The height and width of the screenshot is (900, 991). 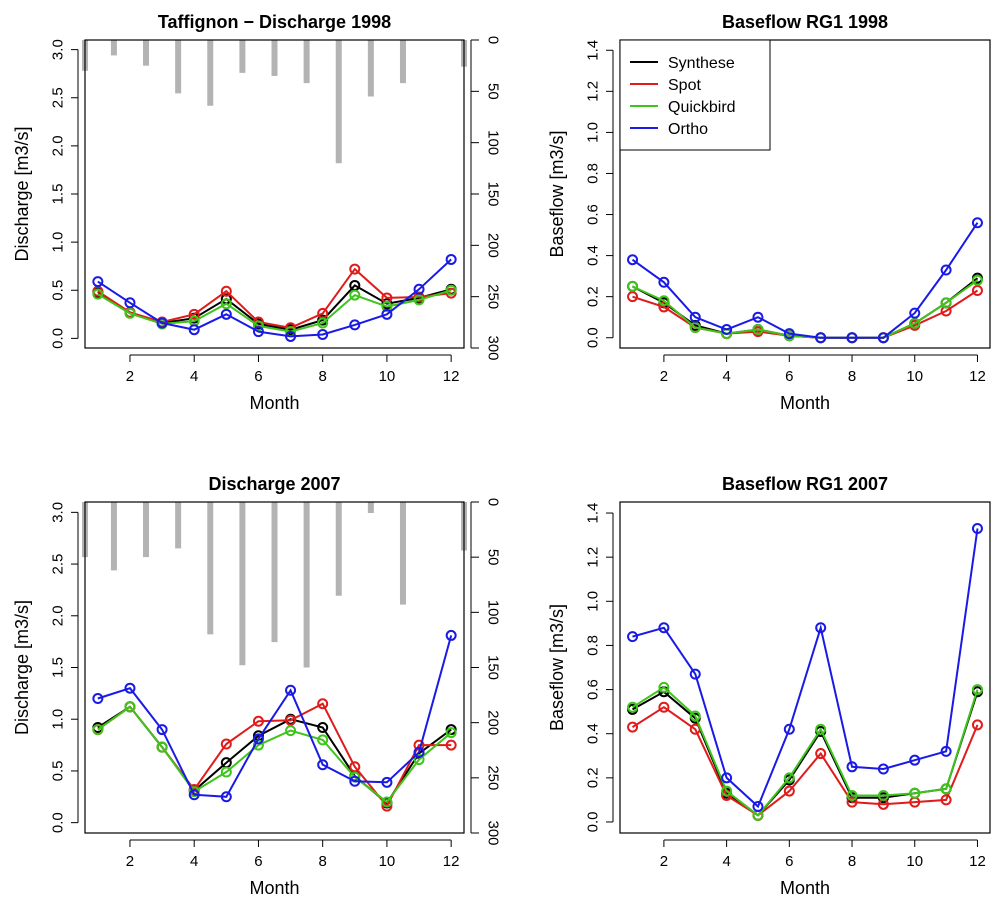 What do you see at coordinates (805, 22) in the screenshot?
I see `chart-title: Baseflow RG1 1998` at bounding box center [805, 22].